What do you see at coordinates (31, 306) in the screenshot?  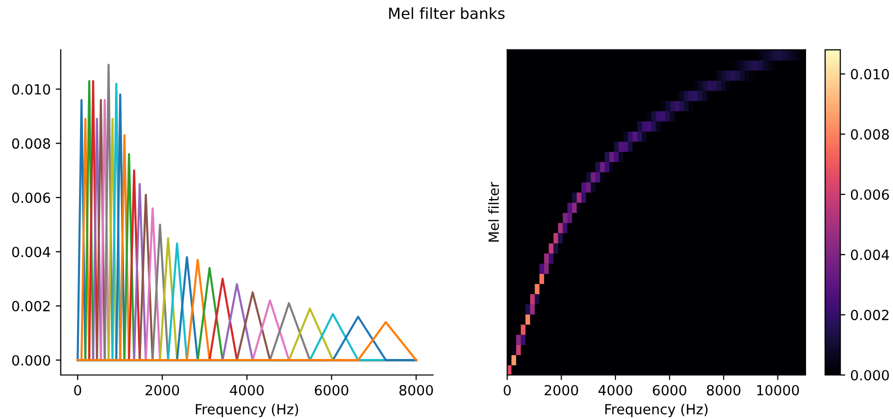 I see `y-tick-label: 0.002` at bounding box center [31, 306].